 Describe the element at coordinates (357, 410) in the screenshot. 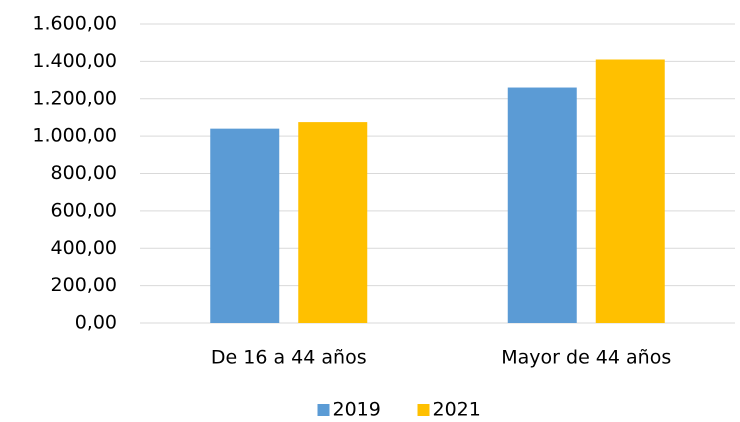

I see `legend-label: 2019` at that location.